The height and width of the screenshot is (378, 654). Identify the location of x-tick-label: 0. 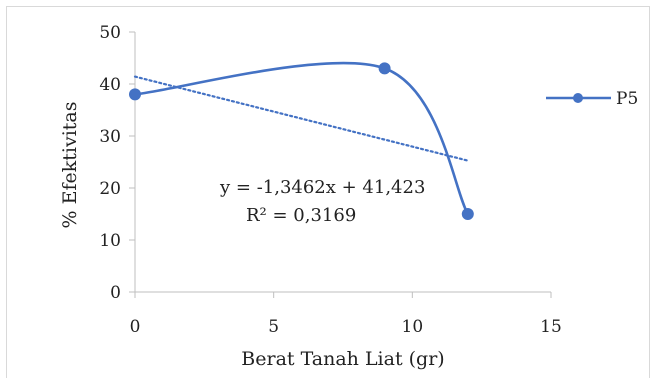
(135, 327).